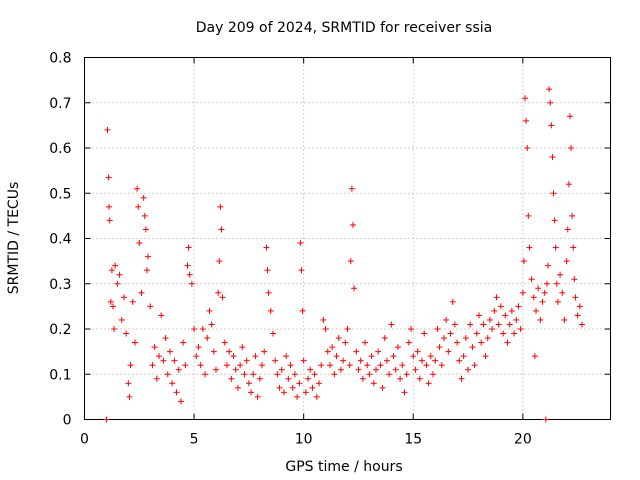 The image size is (640, 480). What do you see at coordinates (194, 440) in the screenshot?
I see `x-tick-label: 5` at bounding box center [194, 440].